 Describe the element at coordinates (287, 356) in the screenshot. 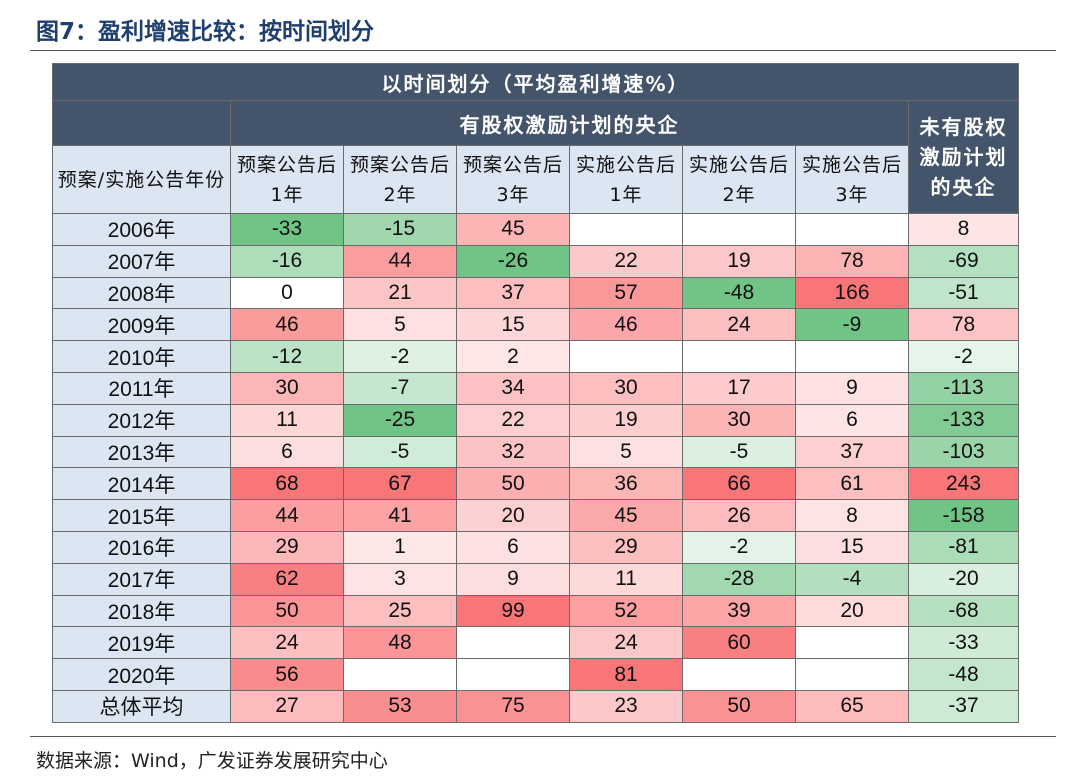

I see `value-cell: -12` at that location.